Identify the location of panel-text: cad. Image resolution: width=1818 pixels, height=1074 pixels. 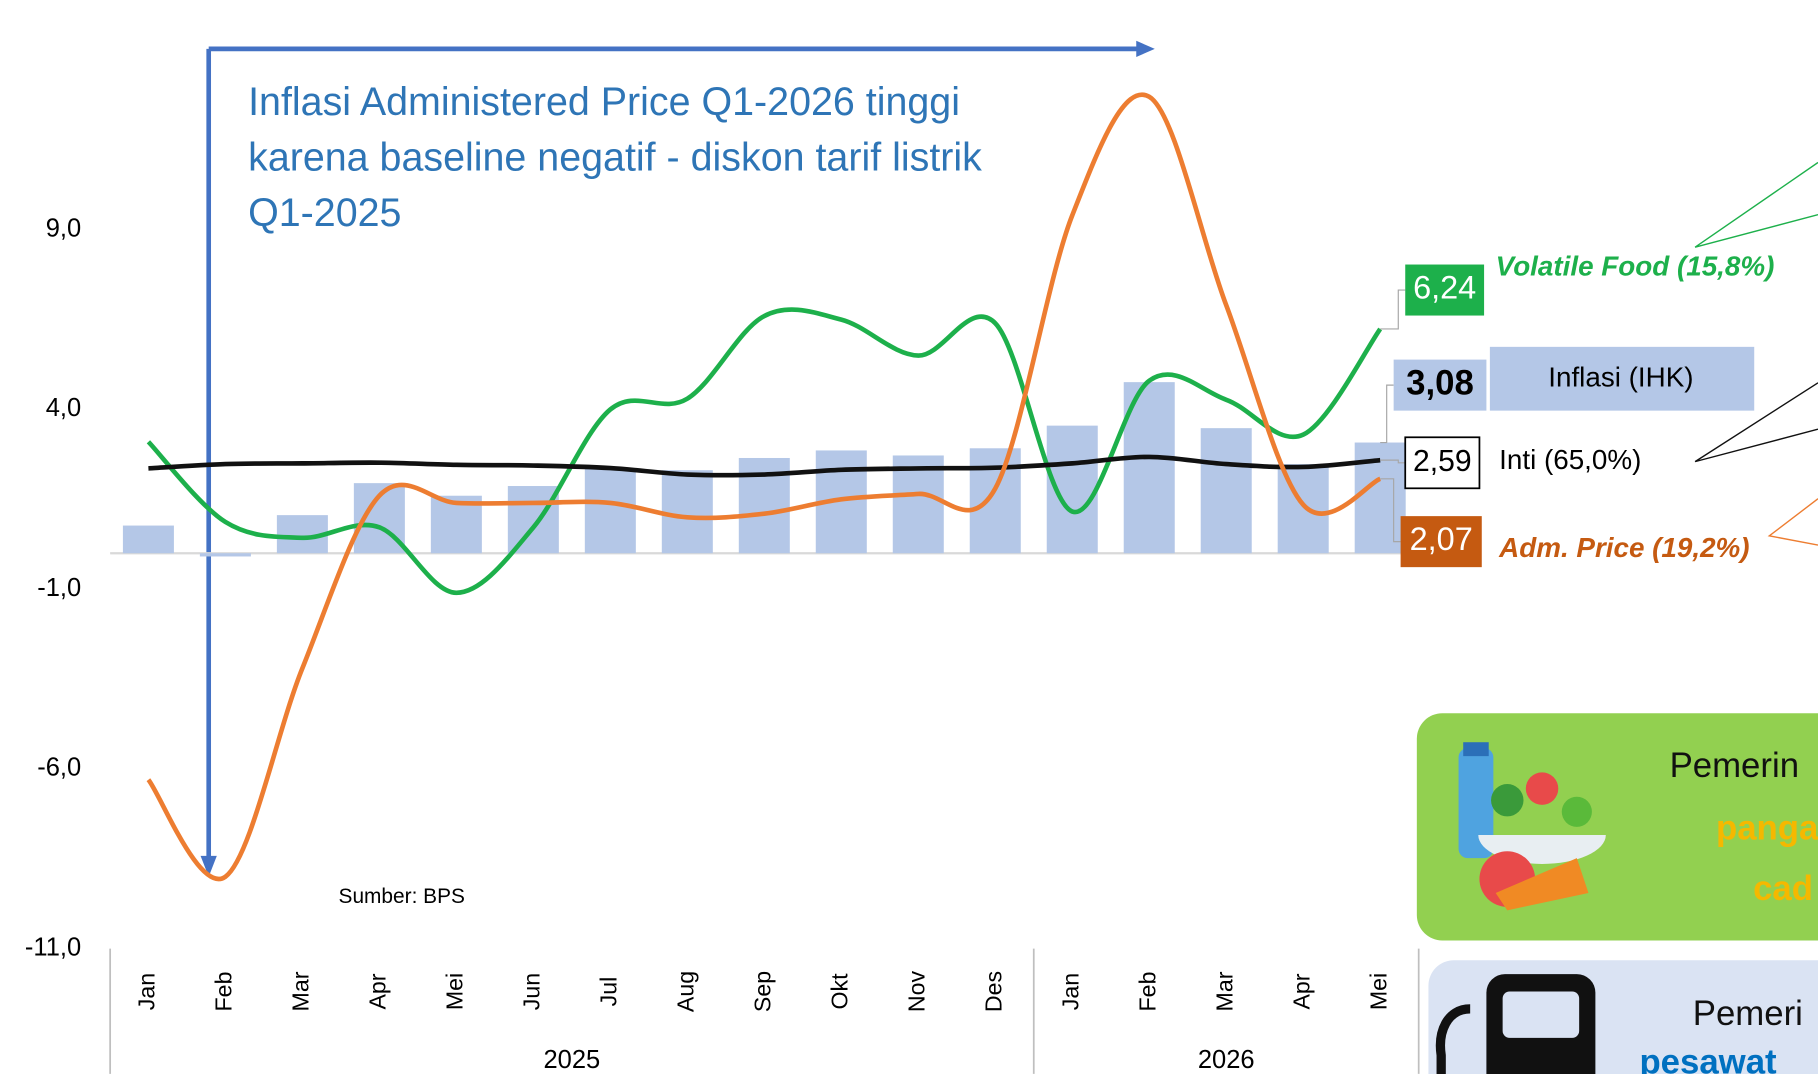
(1783, 889).